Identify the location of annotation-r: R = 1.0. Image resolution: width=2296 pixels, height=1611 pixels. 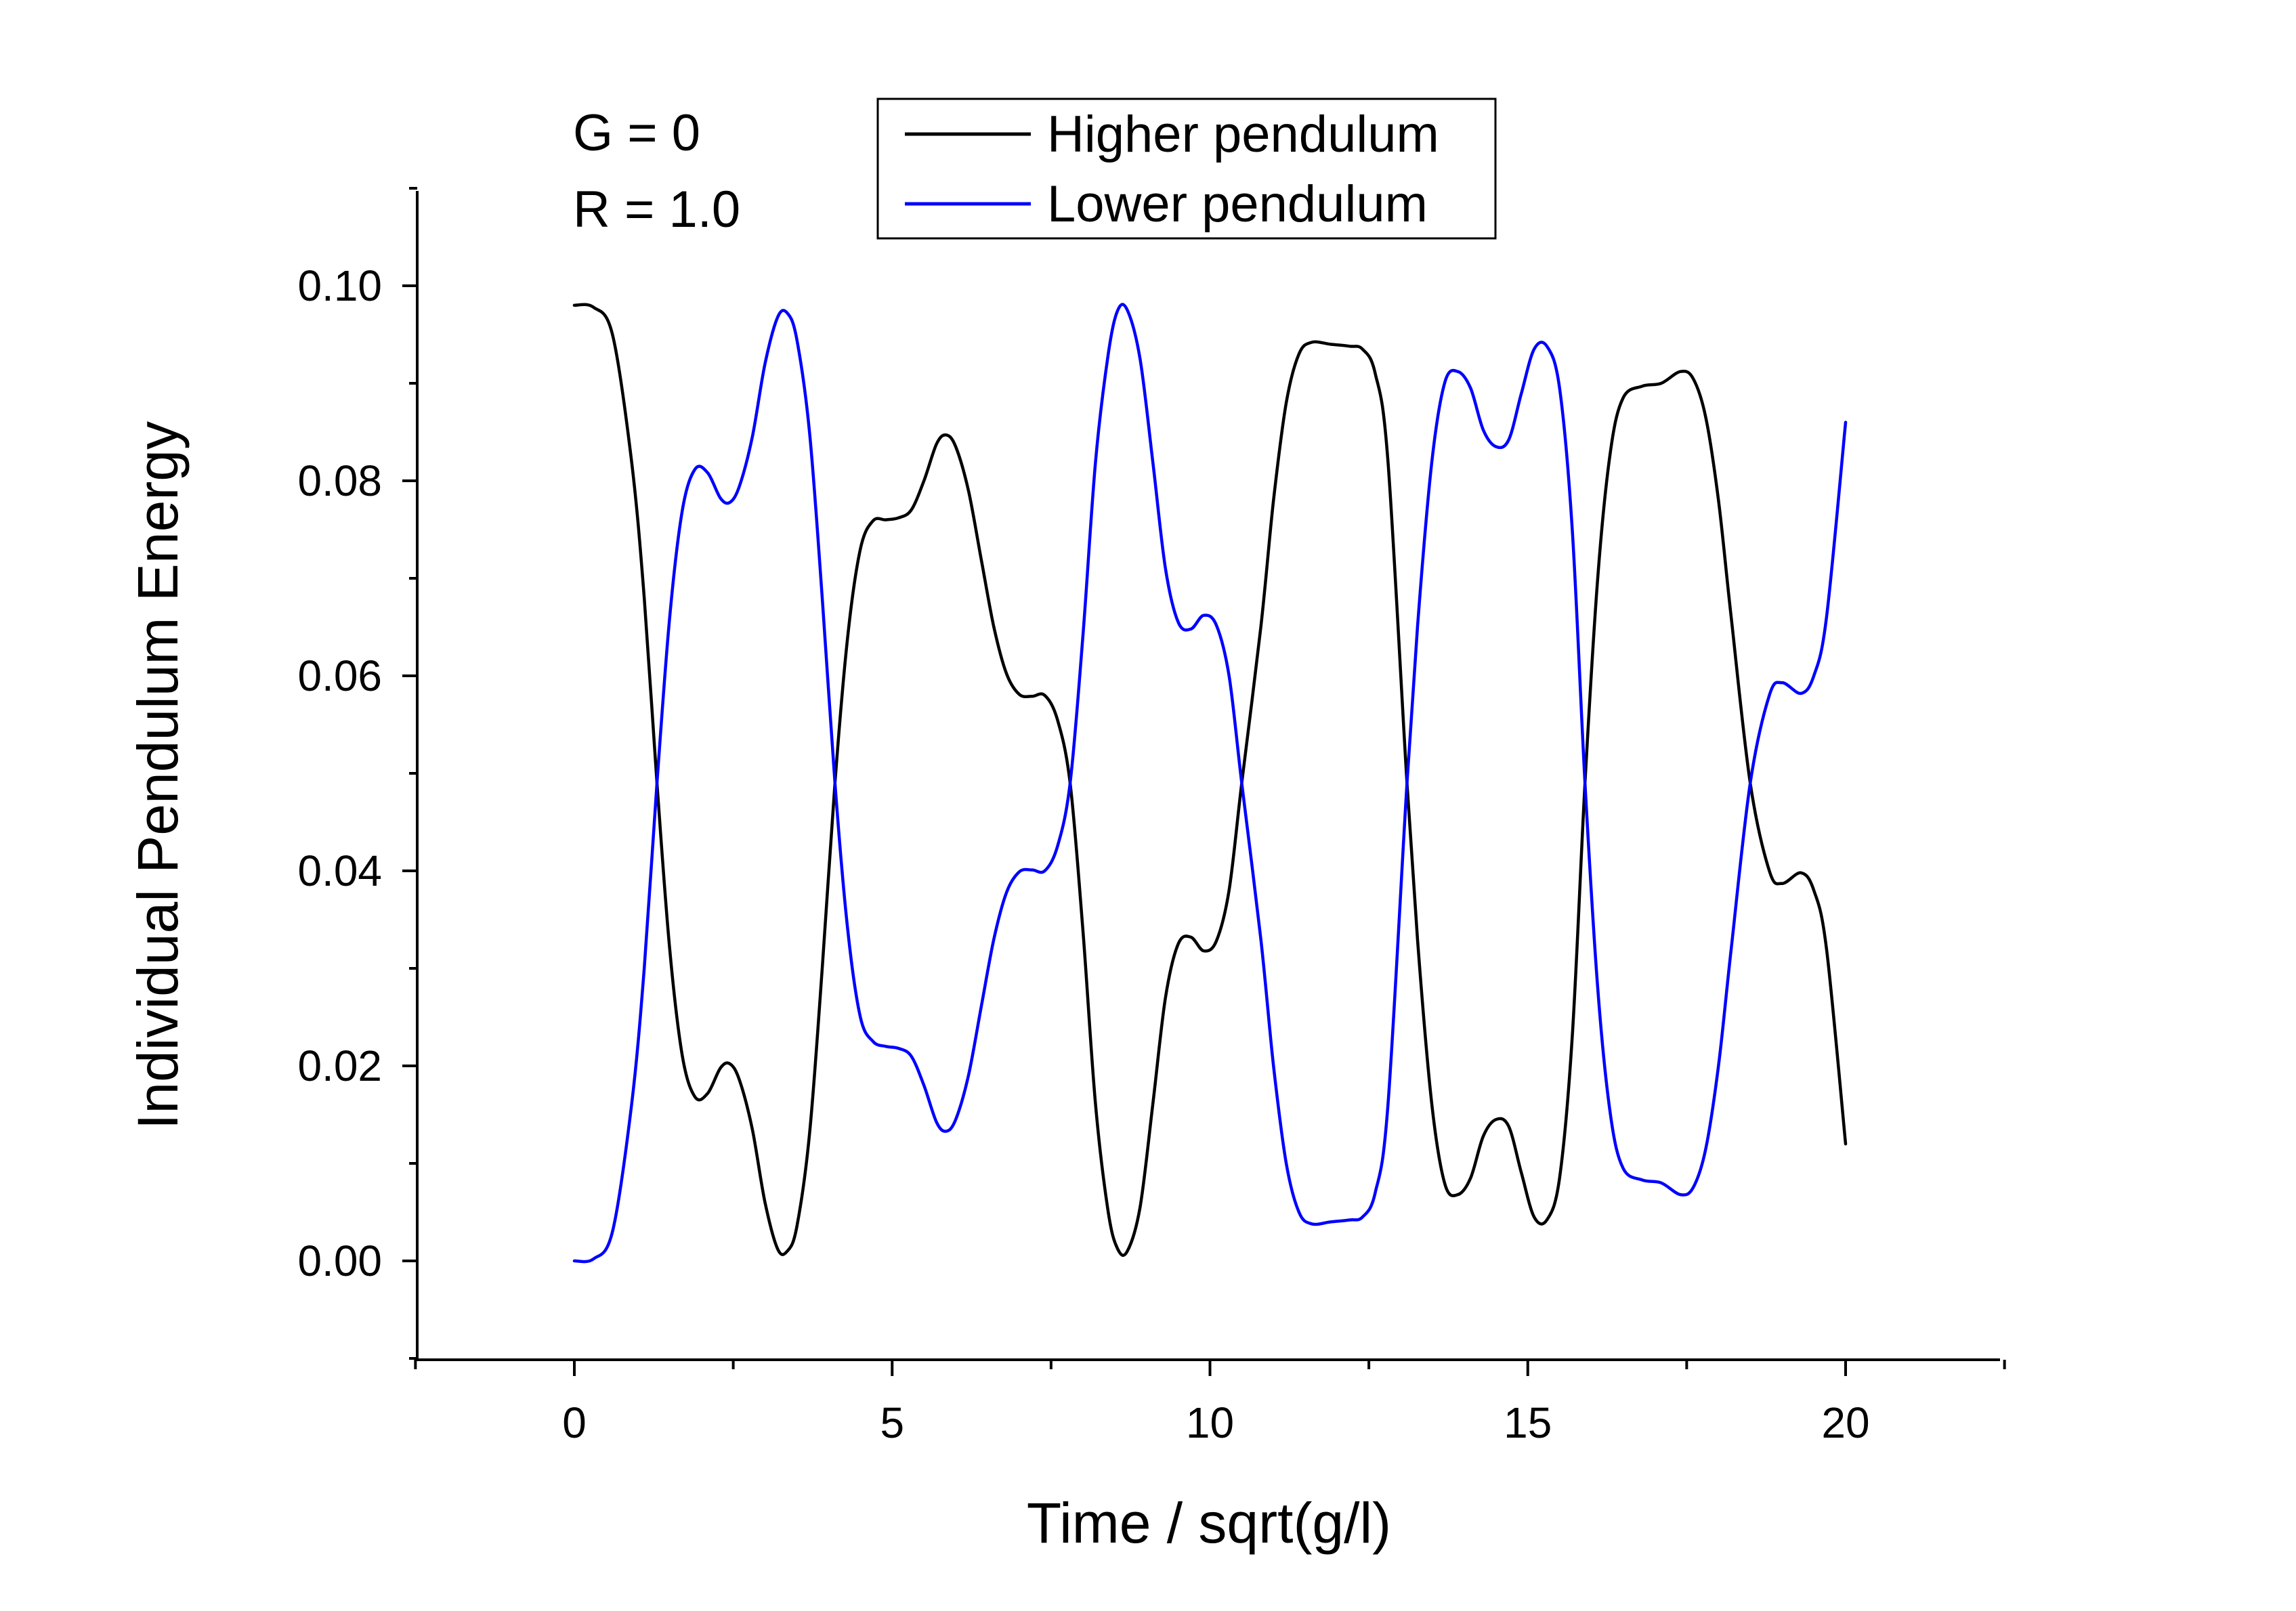
(656, 209).